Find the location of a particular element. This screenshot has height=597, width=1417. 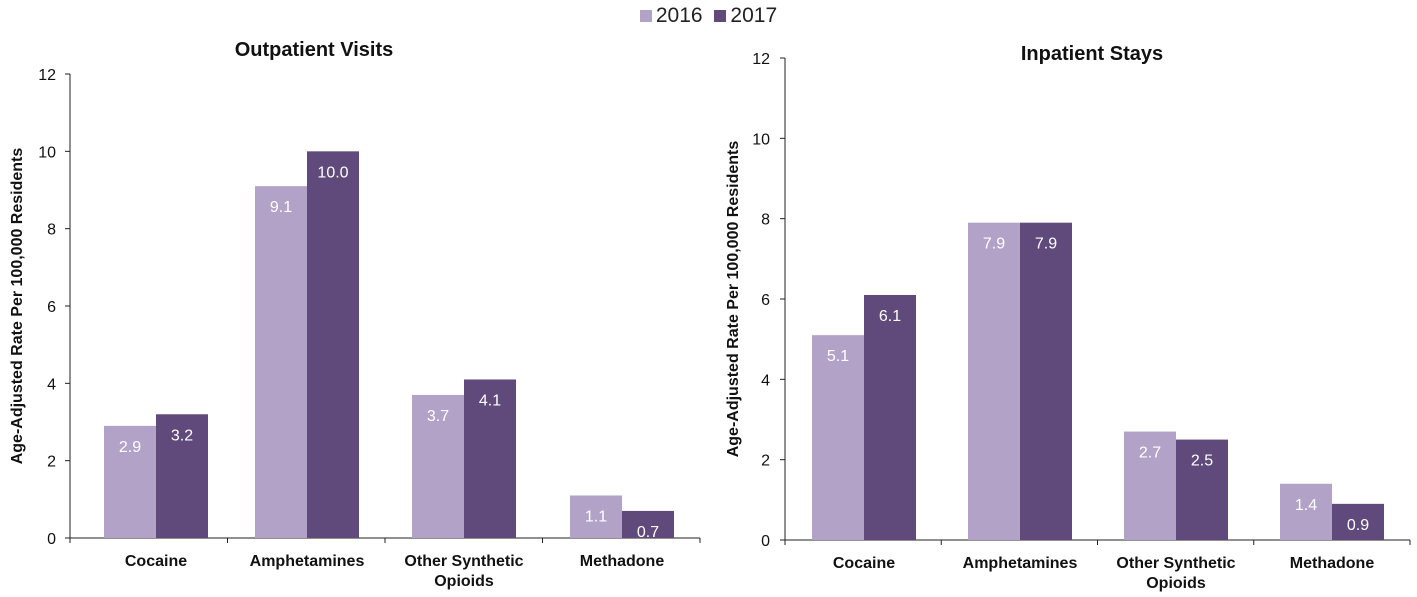

data-label-2016-3: 1.1 is located at coordinates (596, 516).